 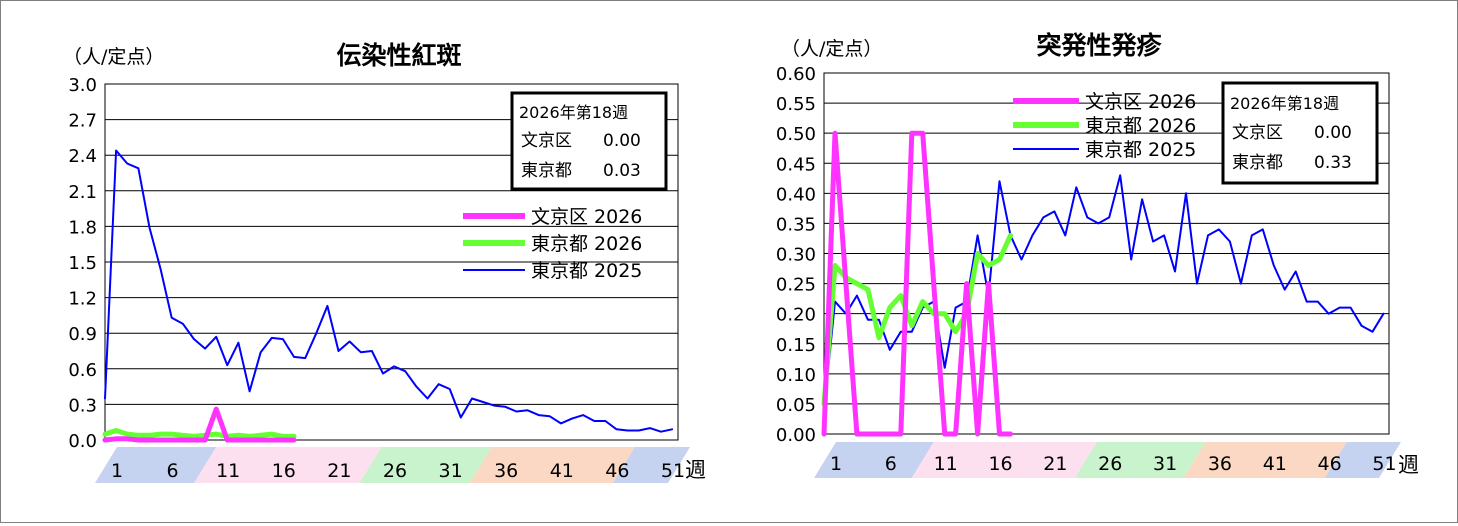 What do you see at coordinates (82, 227) in the screenshot?
I see `y-tick-label: 1.8` at bounding box center [82, 227].